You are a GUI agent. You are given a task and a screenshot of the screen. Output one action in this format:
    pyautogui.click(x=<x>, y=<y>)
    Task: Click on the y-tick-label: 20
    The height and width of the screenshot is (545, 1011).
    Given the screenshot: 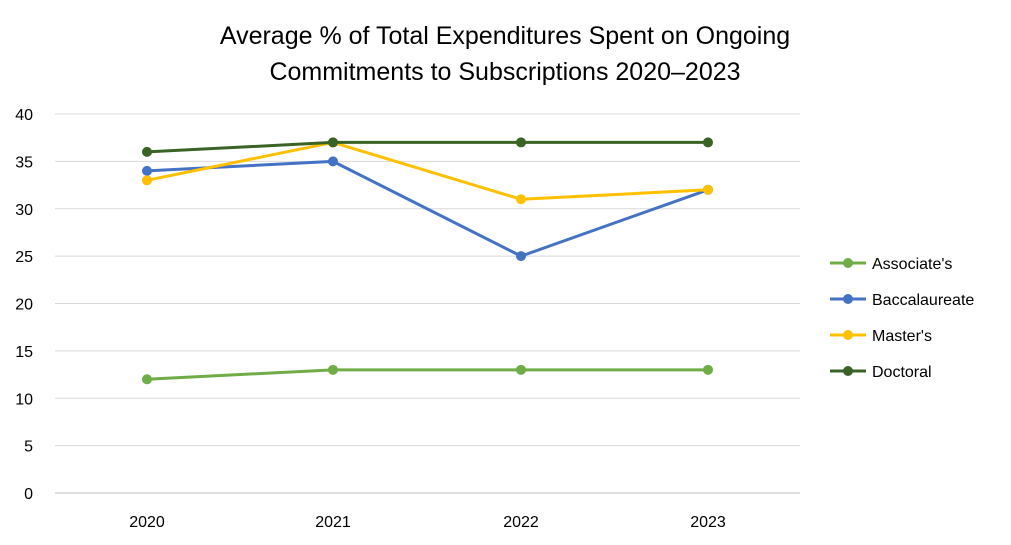 What is the action you would take?
    pyautogui.click(x=24, y=305)
    